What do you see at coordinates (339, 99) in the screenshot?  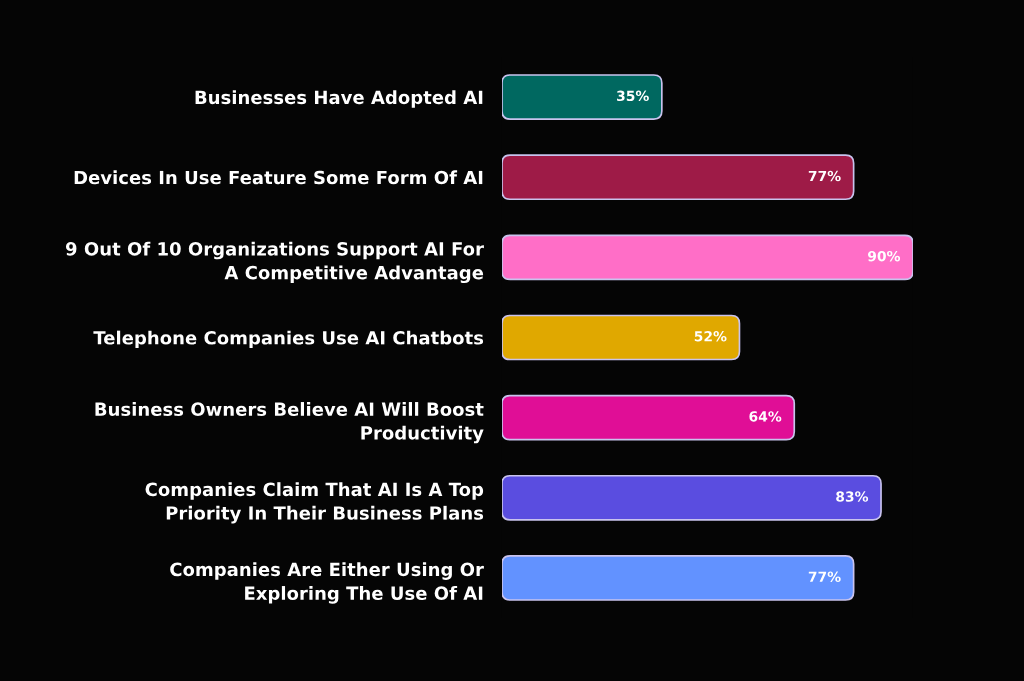 I see `y-tick-label: Businesses Have Adopted AI` at bounding box center [339, 99].